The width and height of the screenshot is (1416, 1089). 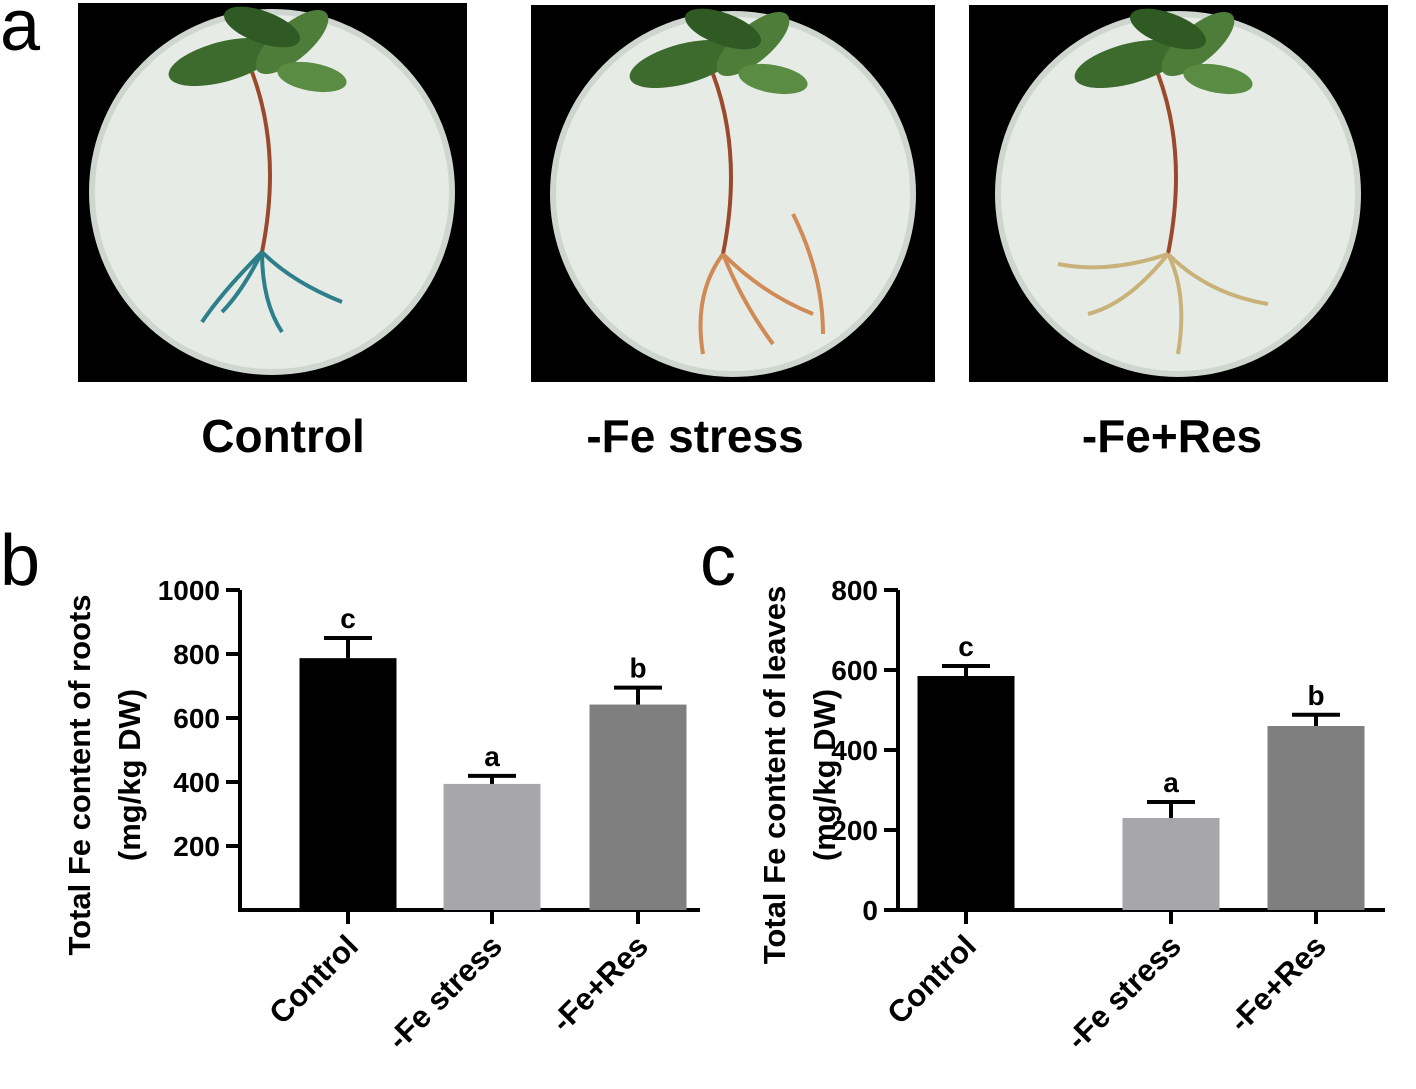 I want to click on photo-caption: Control, so click(x=283, y=436).